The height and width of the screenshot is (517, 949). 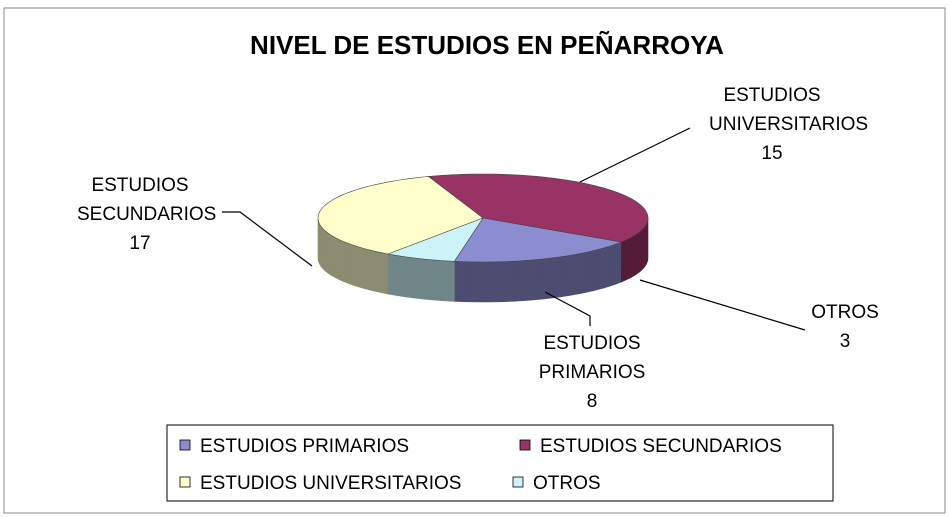 What do you see at coordinates (845, 327) in the screenshot?
I see `data-label: OTROS 3` at bounding box center [845, 327].